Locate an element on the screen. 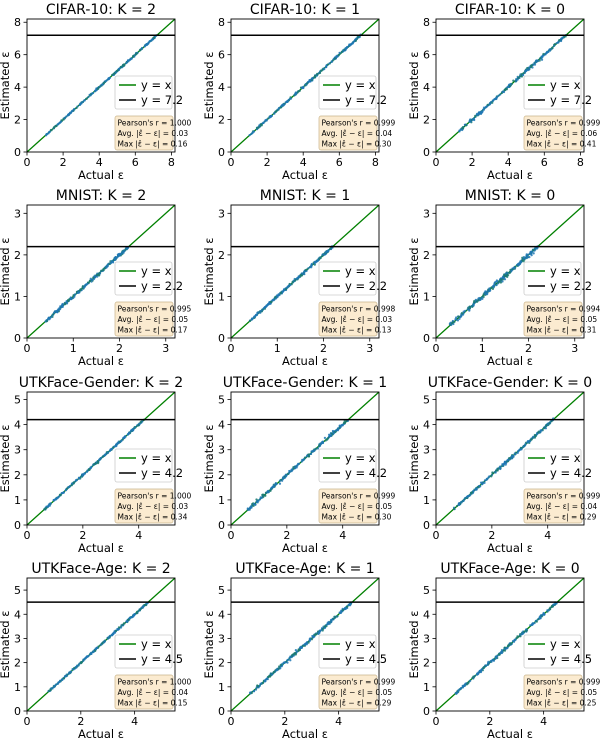 This screenshot has height=742, width=608. chart-title: CIFAR-10: K = 2 is located at coordinates (101, 10).